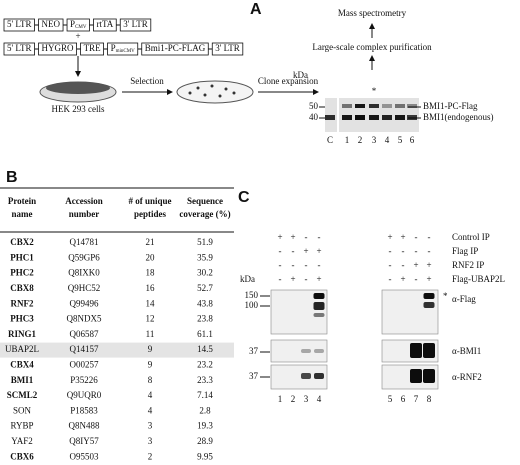 The height and width of the screenshot is (465, 520). What do you see at coordinates (22, 319) in the screenshot?
I see `table-cell: PHC3` at bounding box center [22, 319].